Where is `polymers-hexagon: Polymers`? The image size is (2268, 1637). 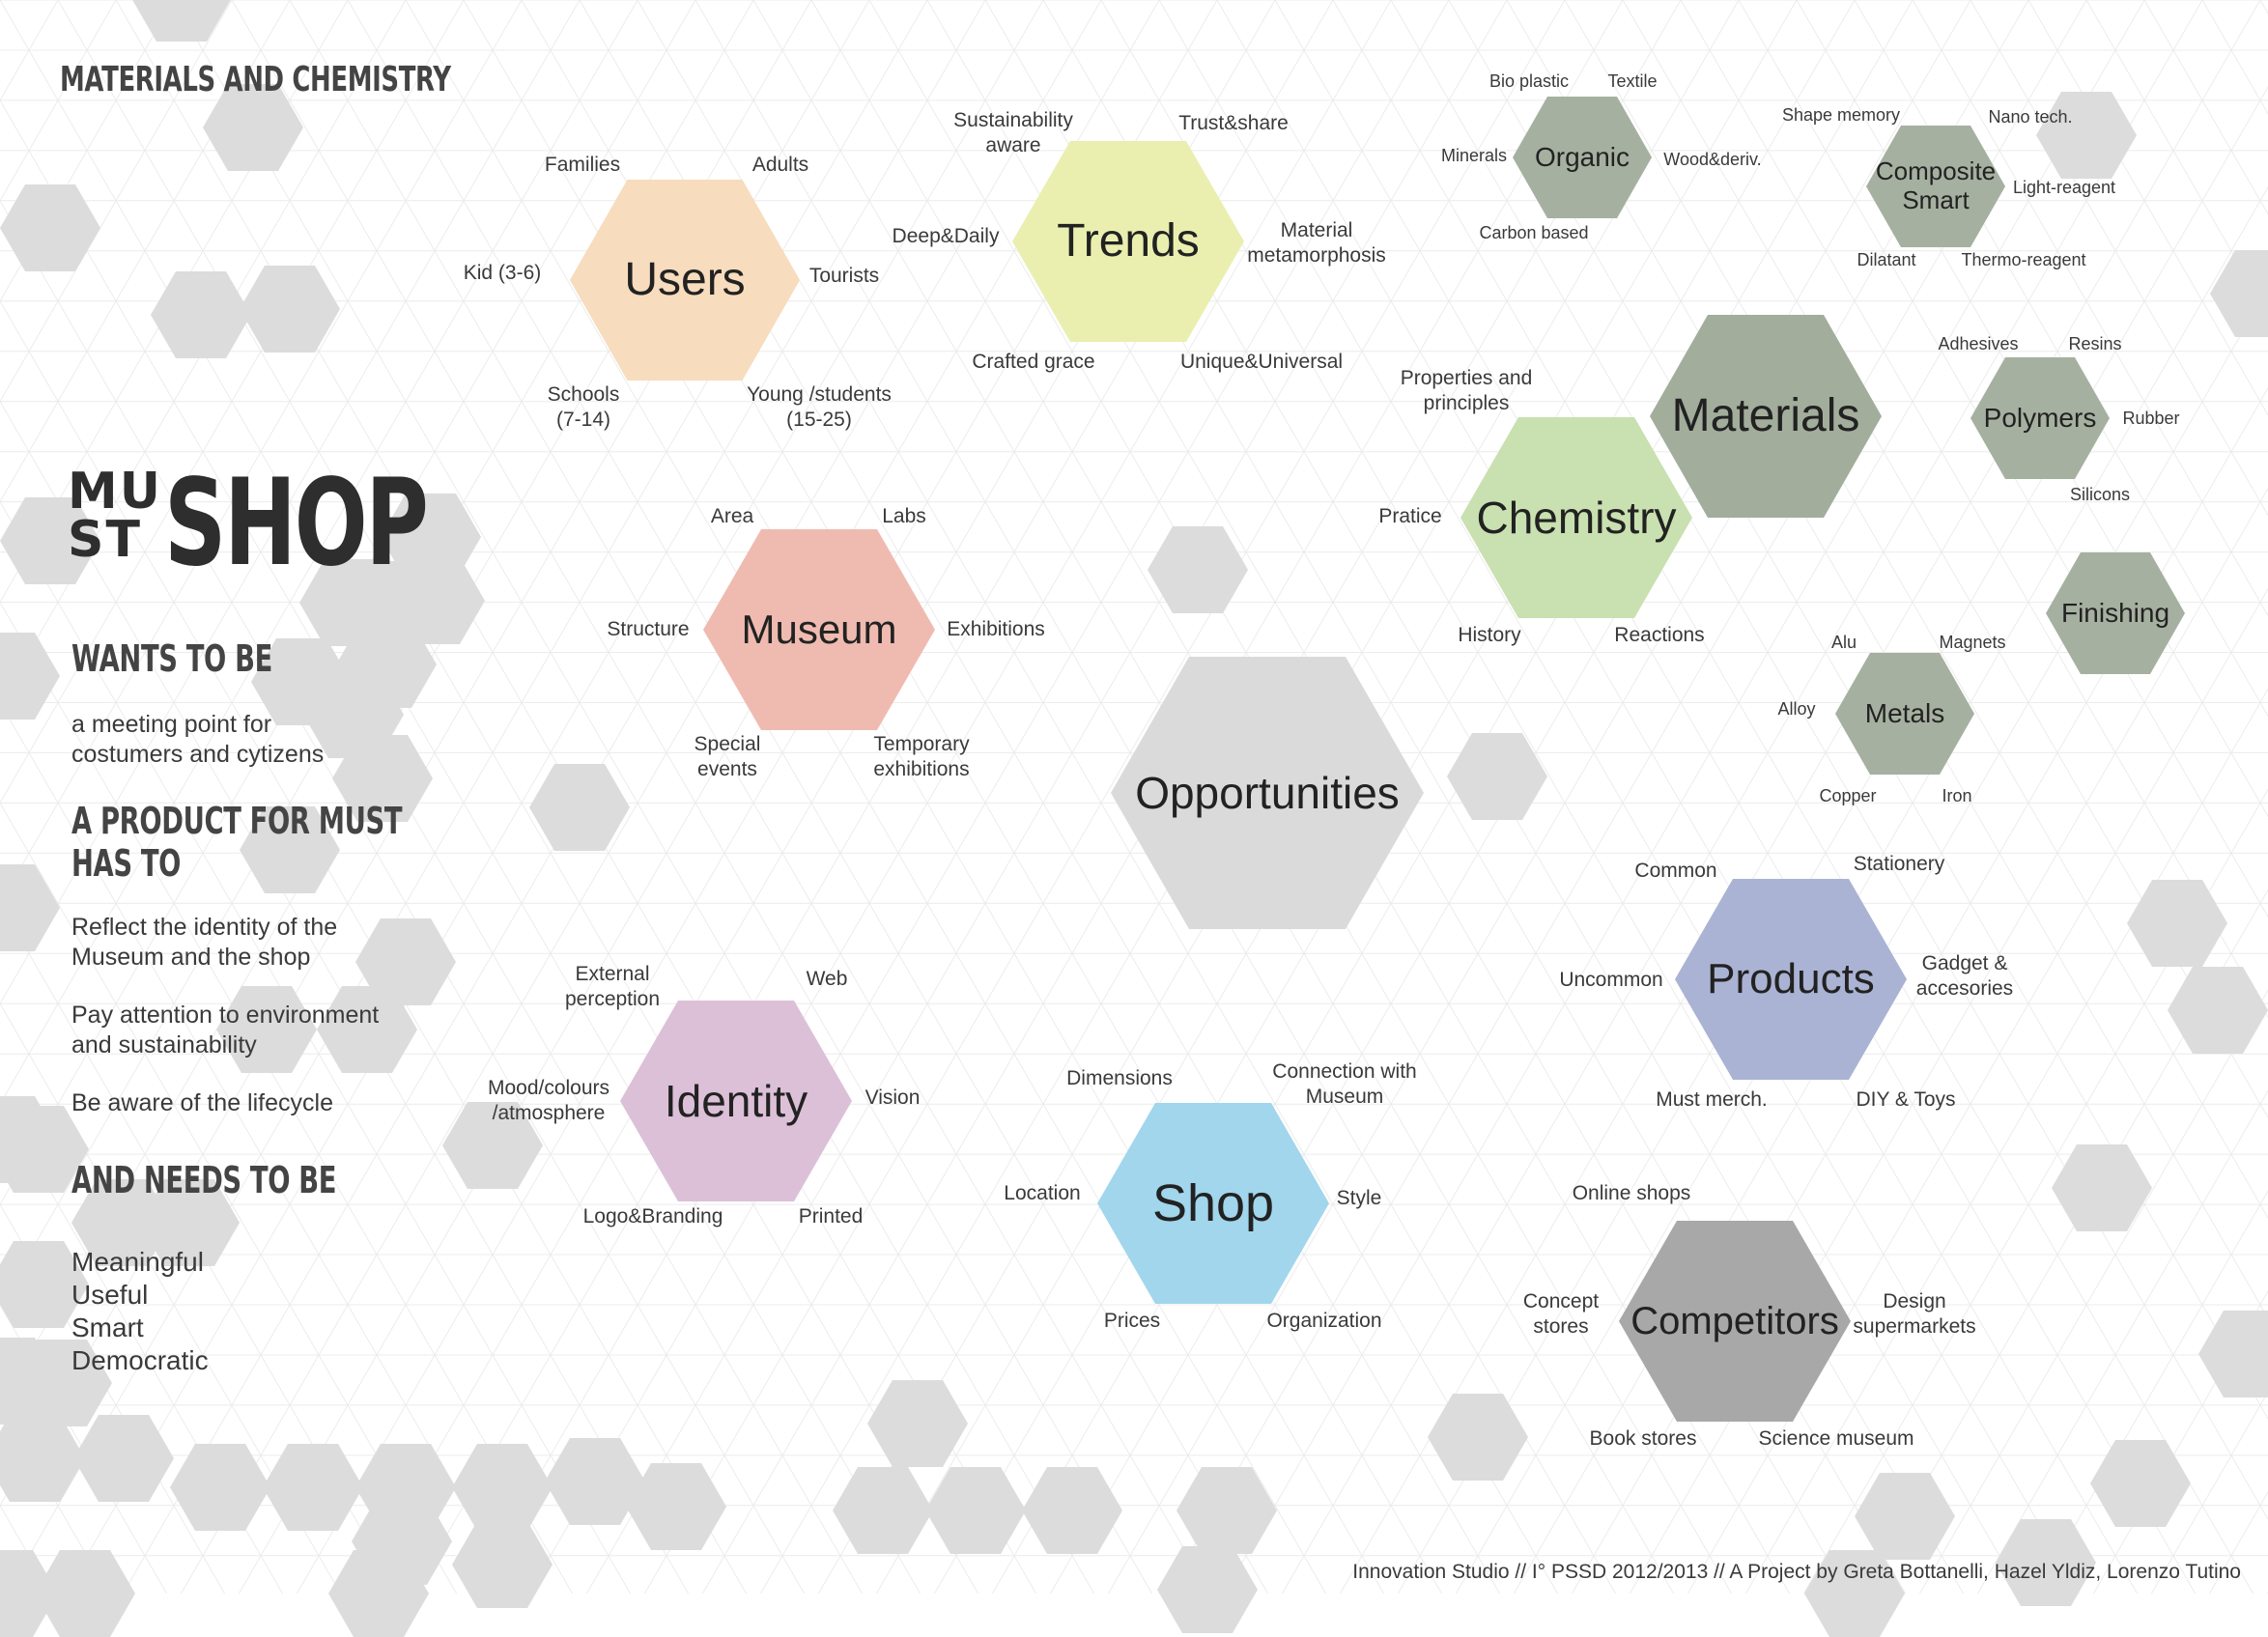
polymers-hexagon: Polymers is located at coordinates (2040, 418).